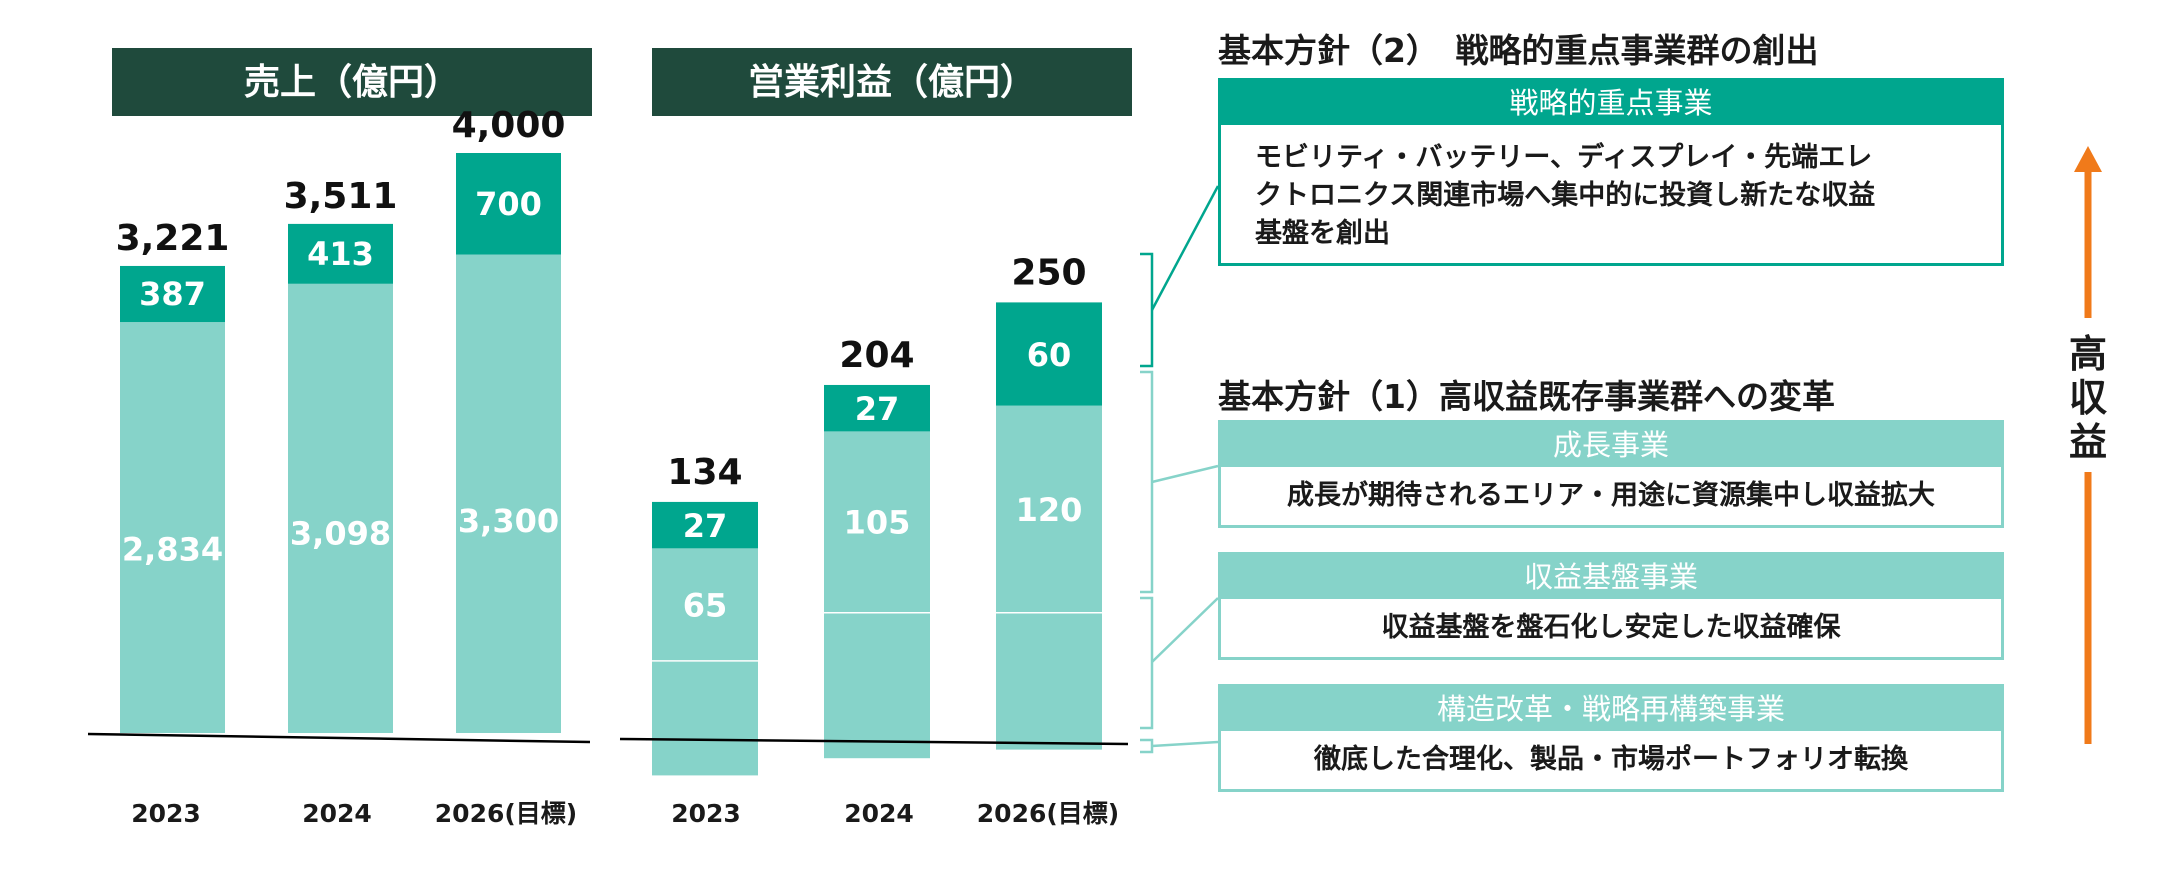 The height and width of the screenshot is (880, 2160). I want to click on profit-x-tick-2024: 2024, so click(879, 813).